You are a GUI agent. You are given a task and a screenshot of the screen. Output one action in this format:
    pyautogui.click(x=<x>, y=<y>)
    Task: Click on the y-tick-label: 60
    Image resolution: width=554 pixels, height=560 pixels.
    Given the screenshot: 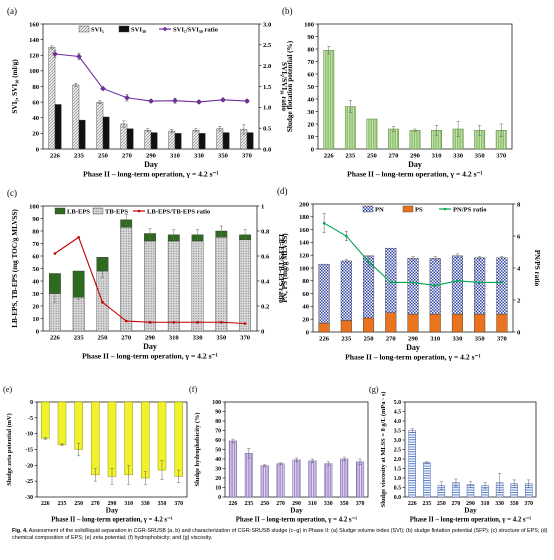 What is the action you would take?
    pyautogui.click(x=305, y=294)
    